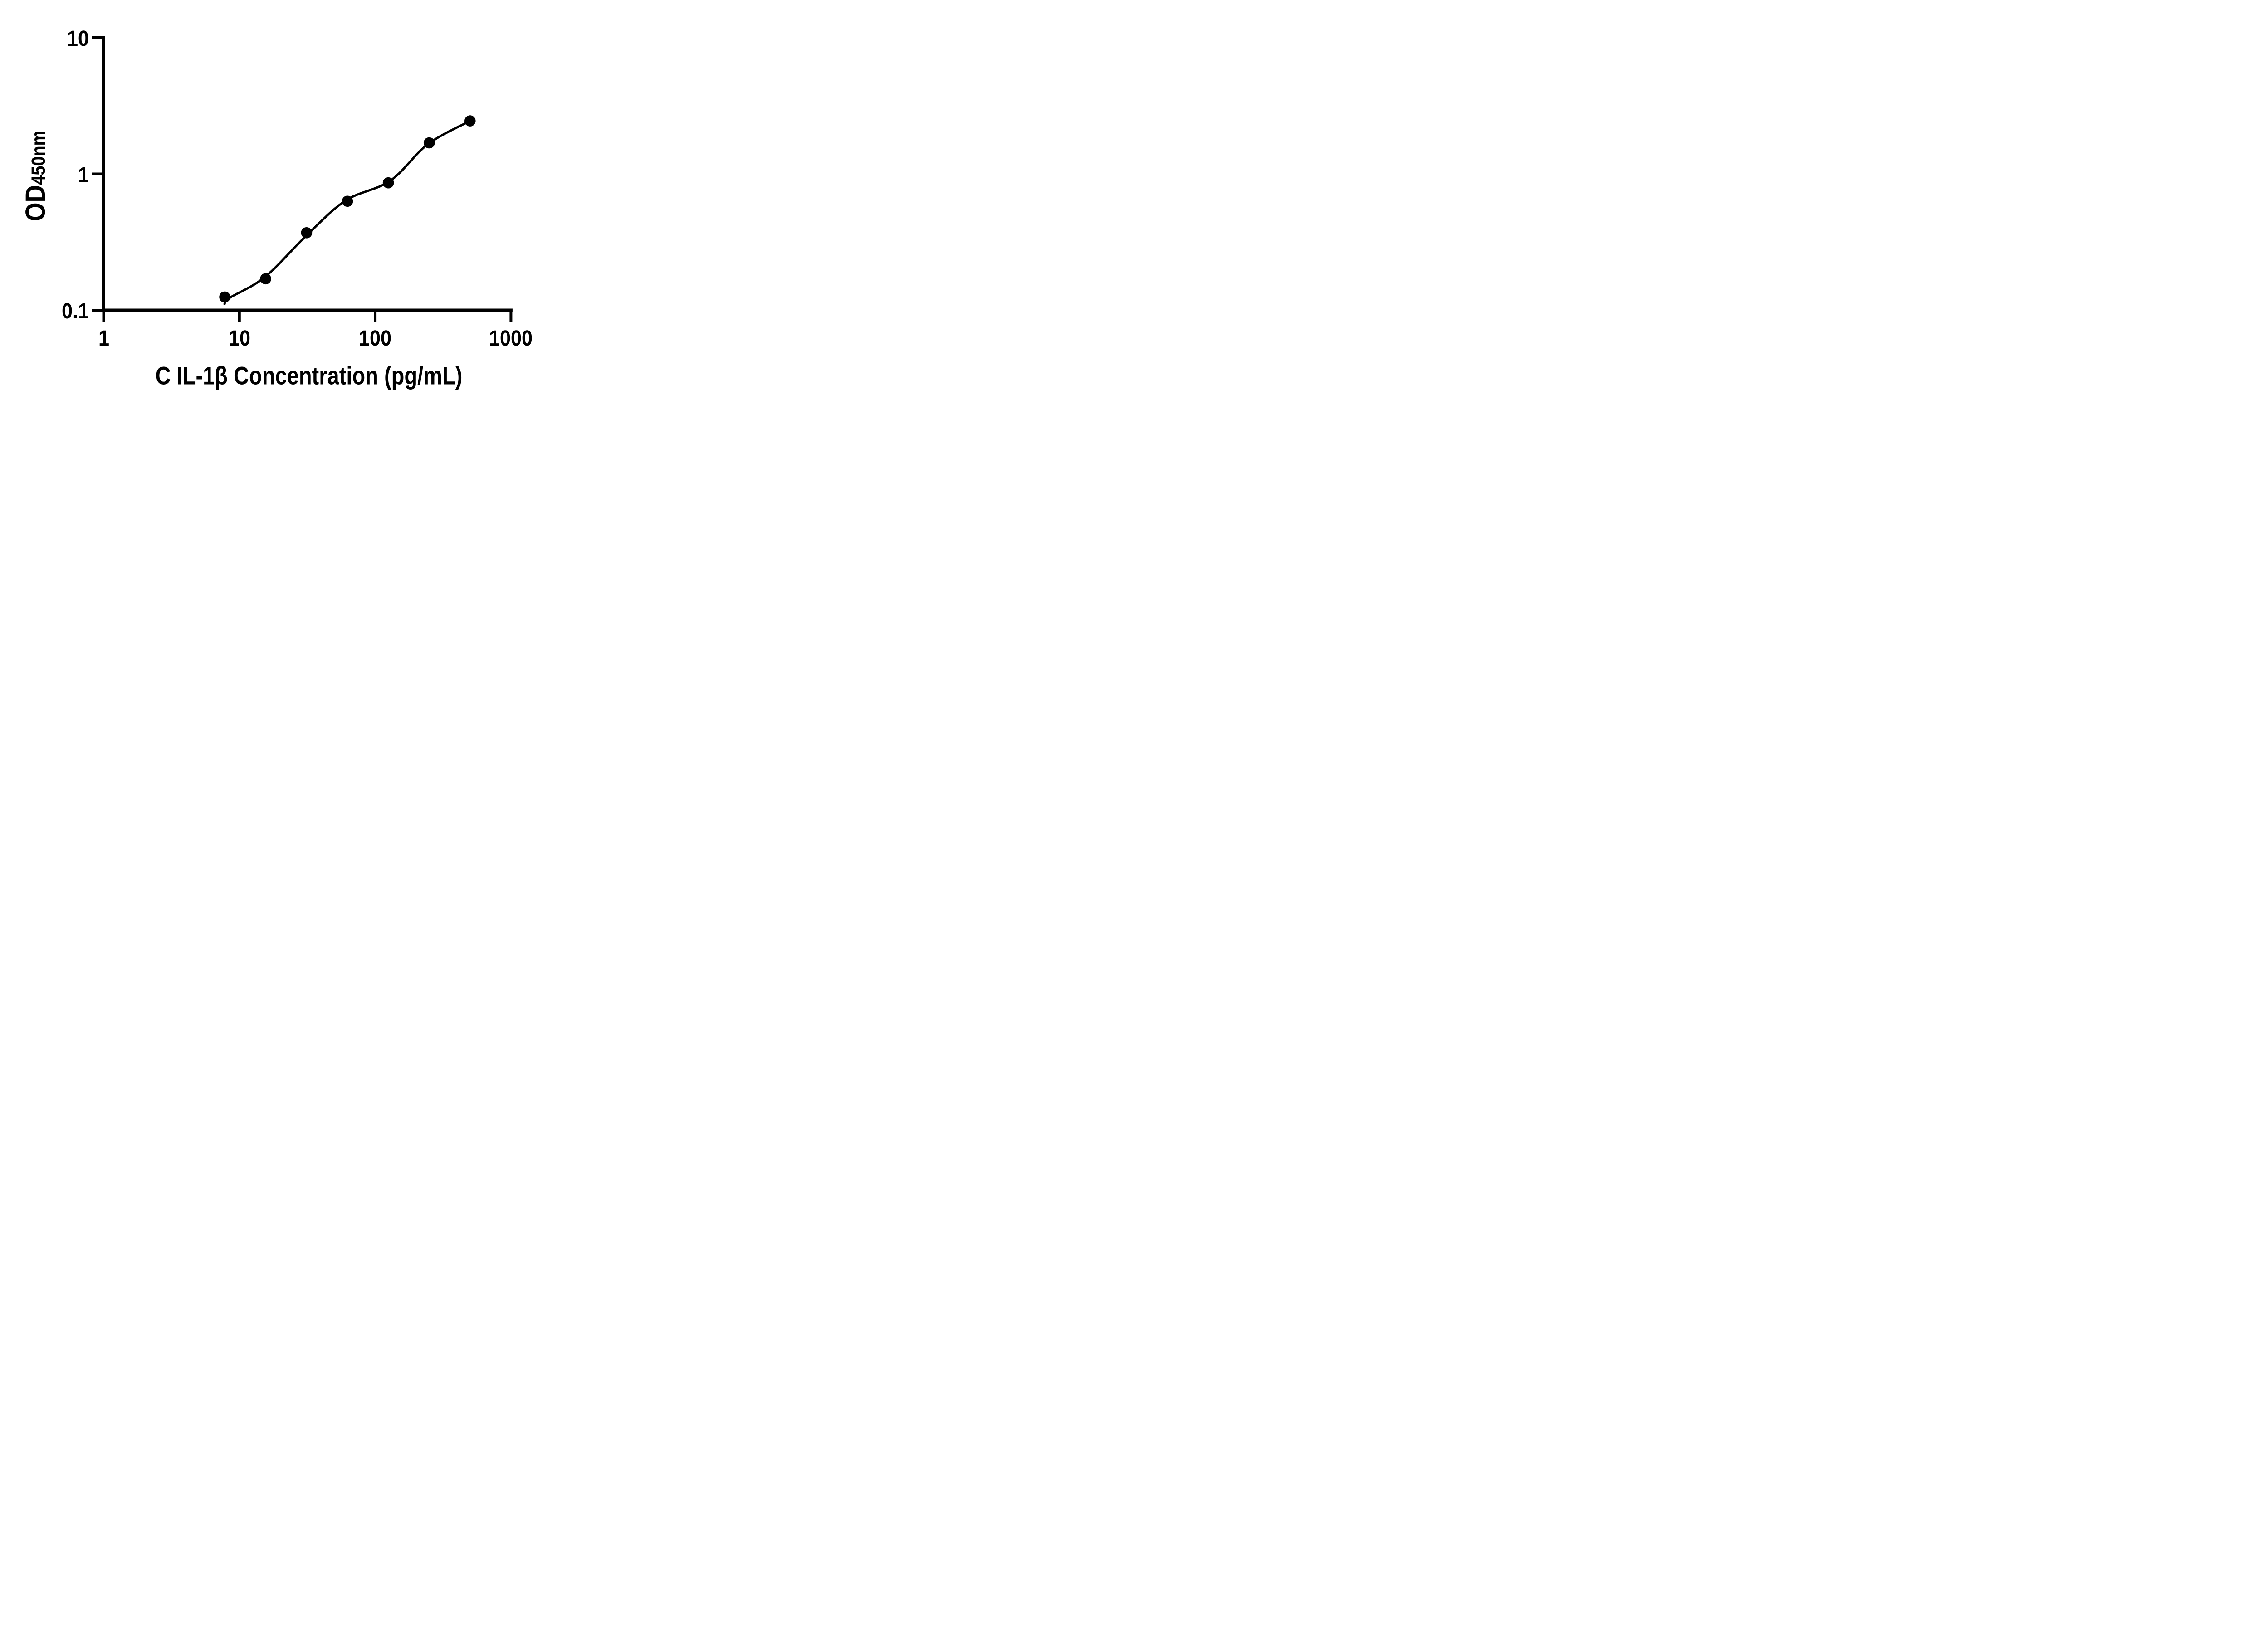  I want to click on x-axis-title: C IL-1β Concentration (pg/mL), so click(309, 375).